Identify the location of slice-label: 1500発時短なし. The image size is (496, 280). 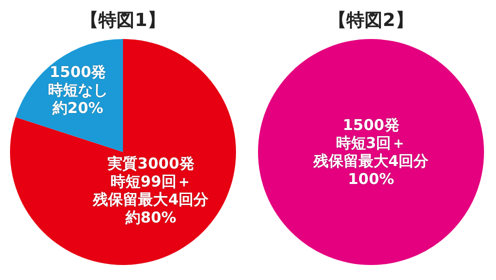
(78, 80).